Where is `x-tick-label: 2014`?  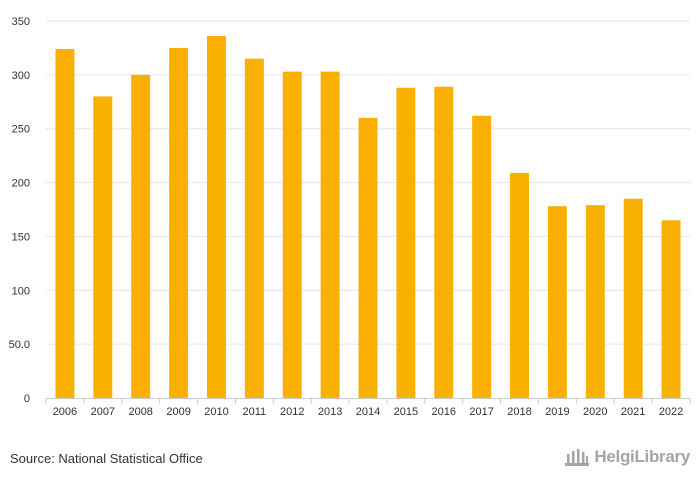 x-tick-label: 2014 is located at coordinates (368, 412).